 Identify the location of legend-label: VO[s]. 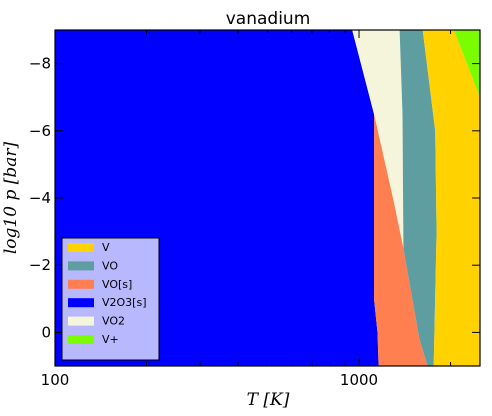
(117, 284).